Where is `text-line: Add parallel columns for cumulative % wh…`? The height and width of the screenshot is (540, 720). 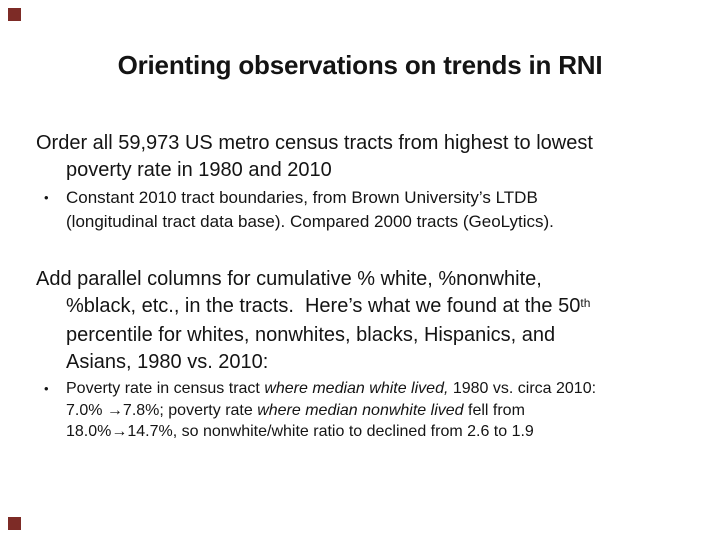 text-line: Add parallel columns for cumulative % wh… is located at coordinates (289, 279).